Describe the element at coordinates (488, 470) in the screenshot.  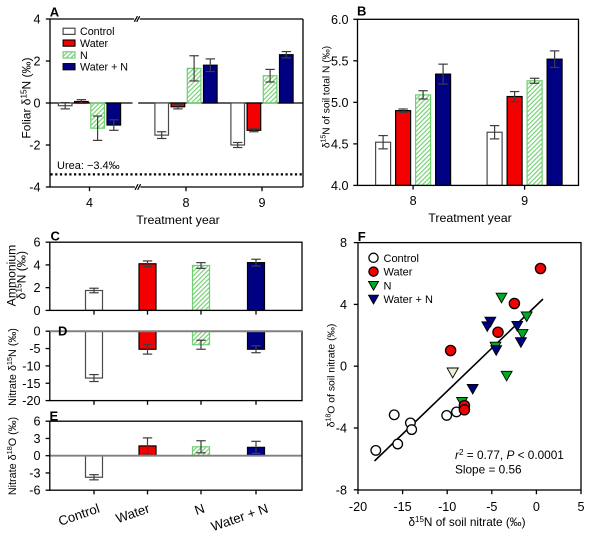
I see `svg-text: Slope = 0.56` at that location.